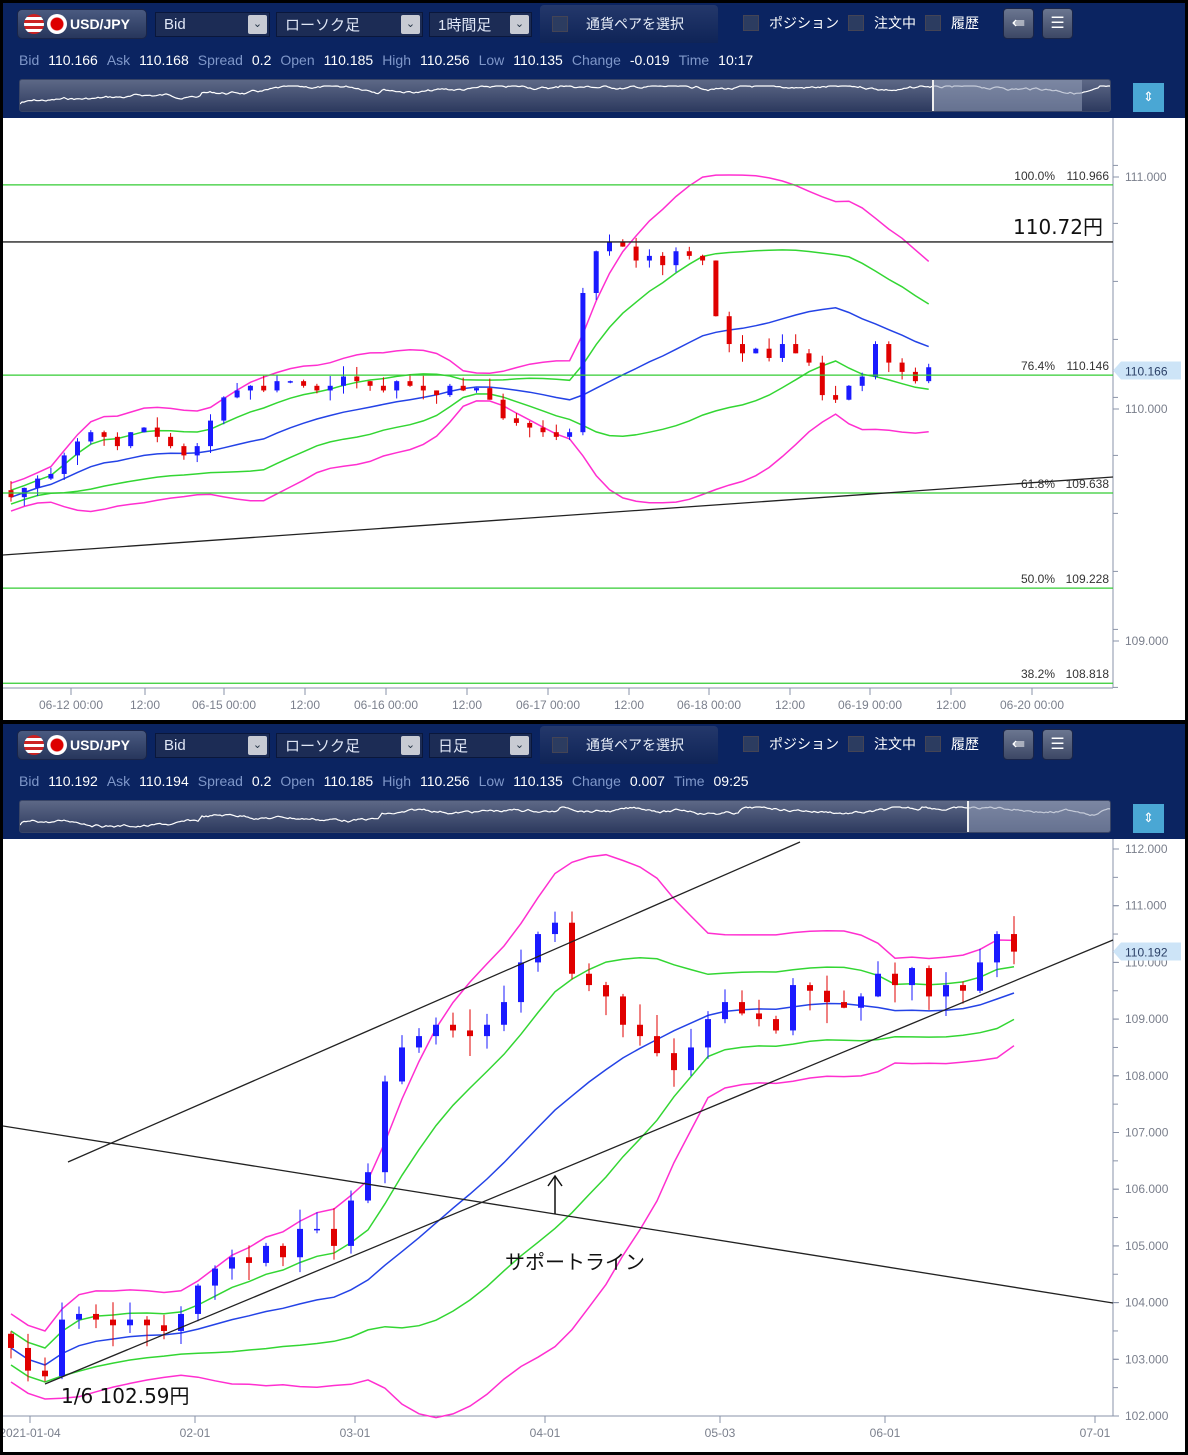 The width and height of the screenshot is (1188, 1455). What do you see at coordinates (410, 745) in the screenshot?
I see `chevron-down-icon: ⌄` at bounding box center [410, 745].